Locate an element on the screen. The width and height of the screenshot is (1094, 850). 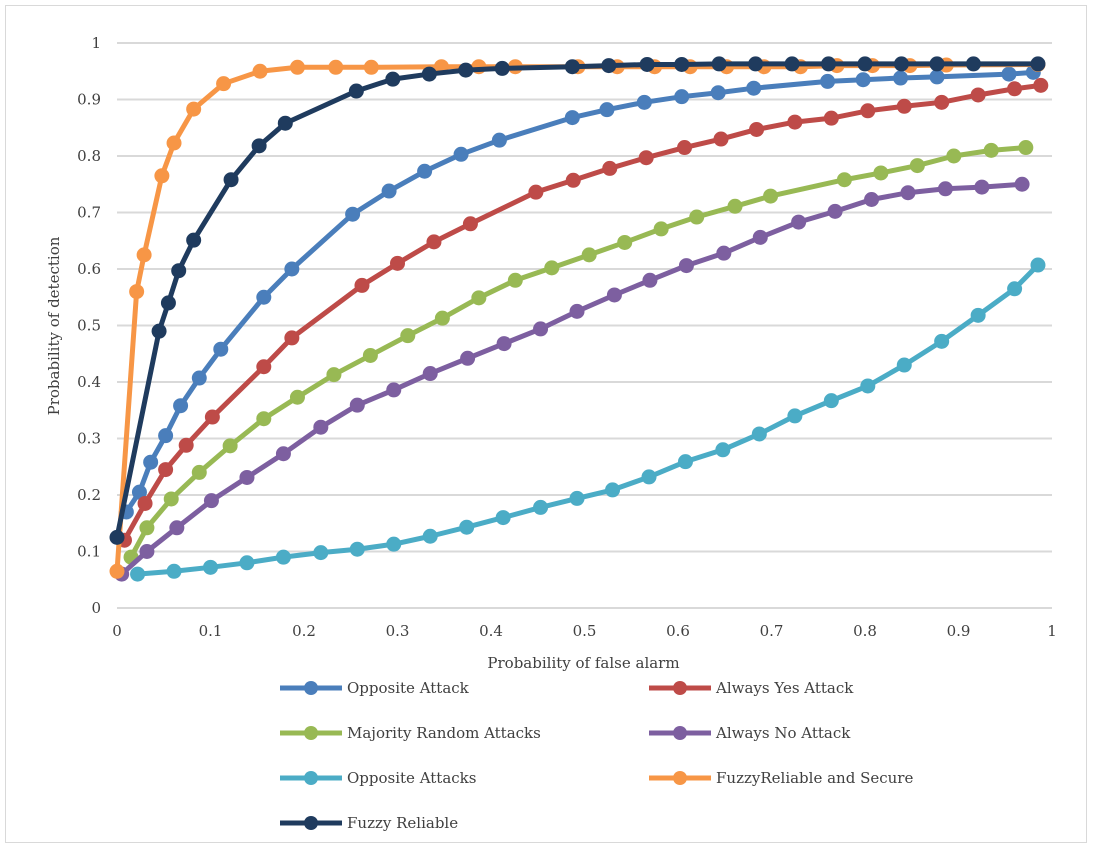
y-tick-label: 0 is located at coordinates (96, 608).